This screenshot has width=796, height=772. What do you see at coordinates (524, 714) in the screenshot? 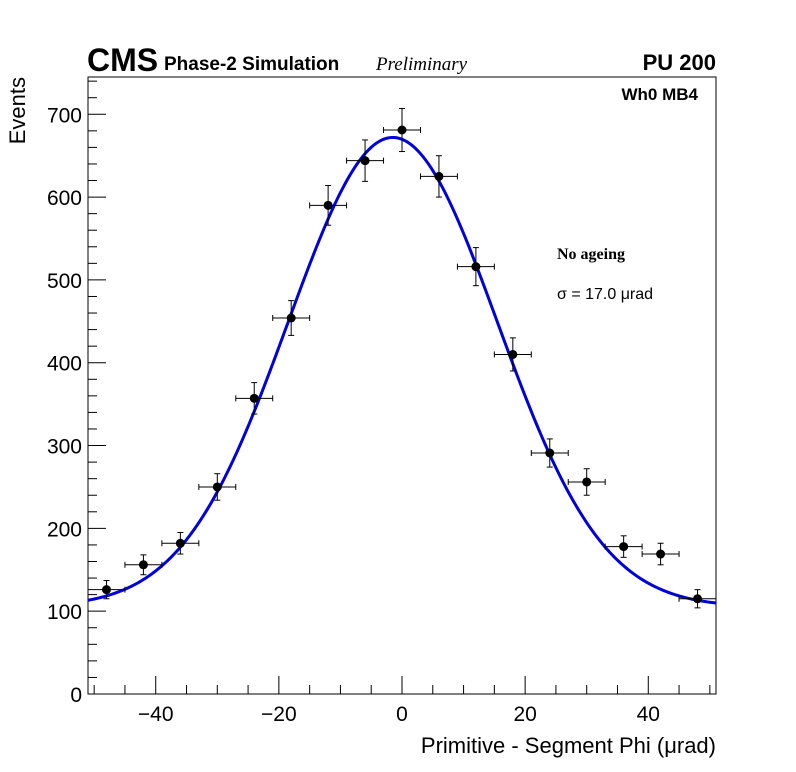
I see `x-tick-label: 20` at bounding box center [524, 714].